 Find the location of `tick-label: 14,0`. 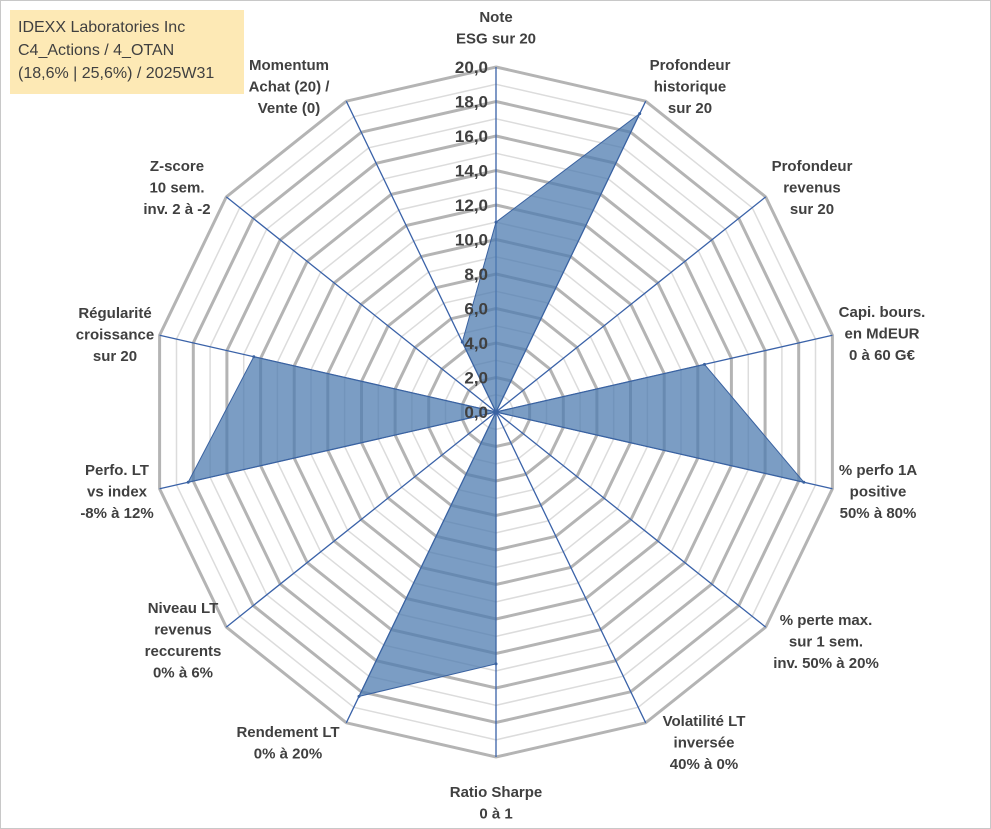

tick-label: 14,0 is located at coordinates (471, 171).